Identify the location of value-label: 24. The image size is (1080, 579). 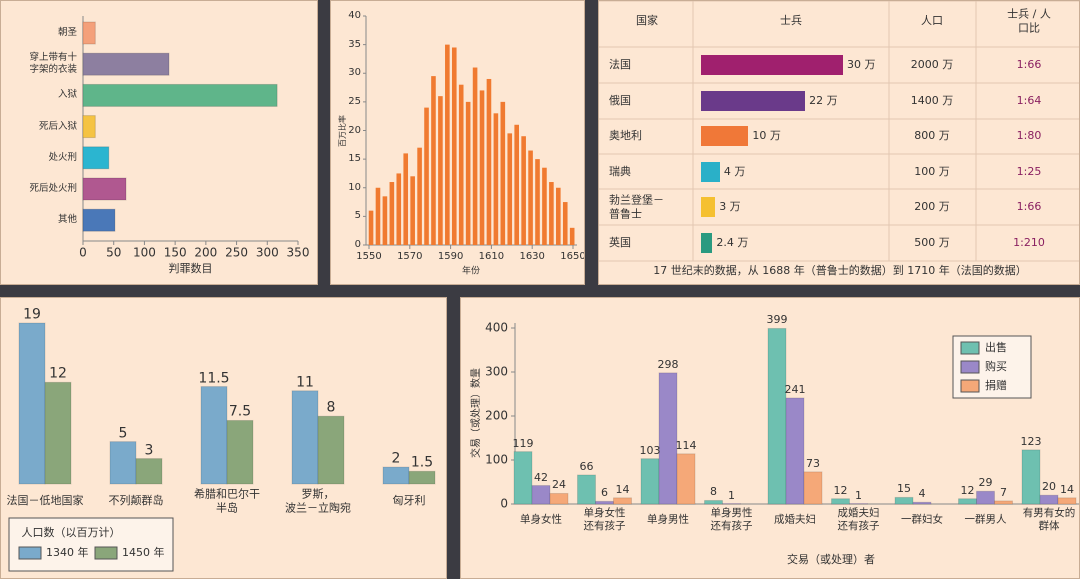
(559, 485).